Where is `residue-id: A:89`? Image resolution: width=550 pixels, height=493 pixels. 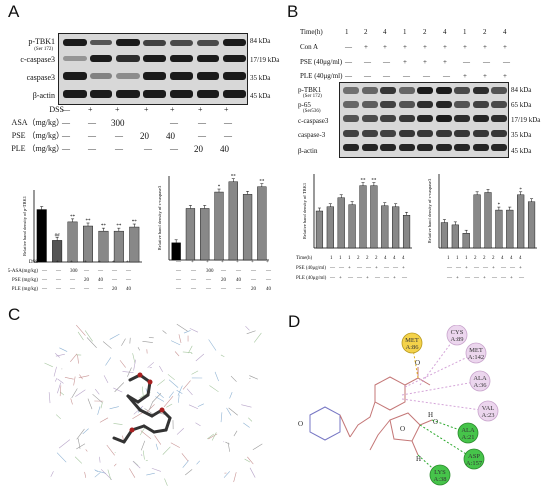 residue-id: A:89 is located at coordinates (457, 339).